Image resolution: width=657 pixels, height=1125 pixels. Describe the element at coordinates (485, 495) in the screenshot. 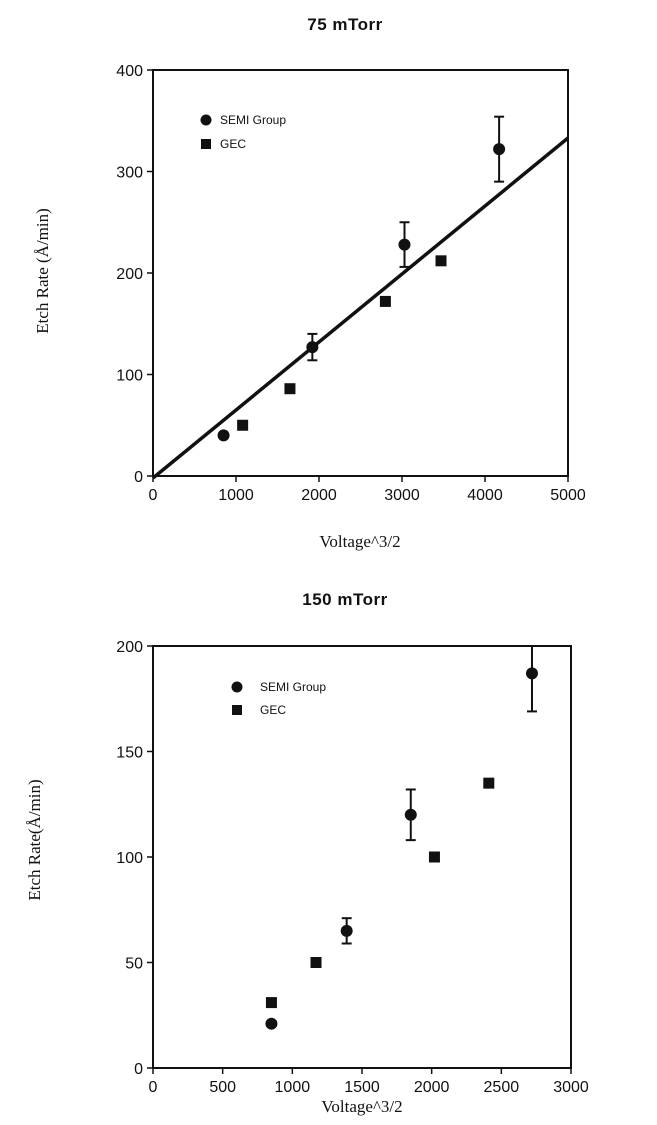

I see `x-tick-label: 4000` at that location.